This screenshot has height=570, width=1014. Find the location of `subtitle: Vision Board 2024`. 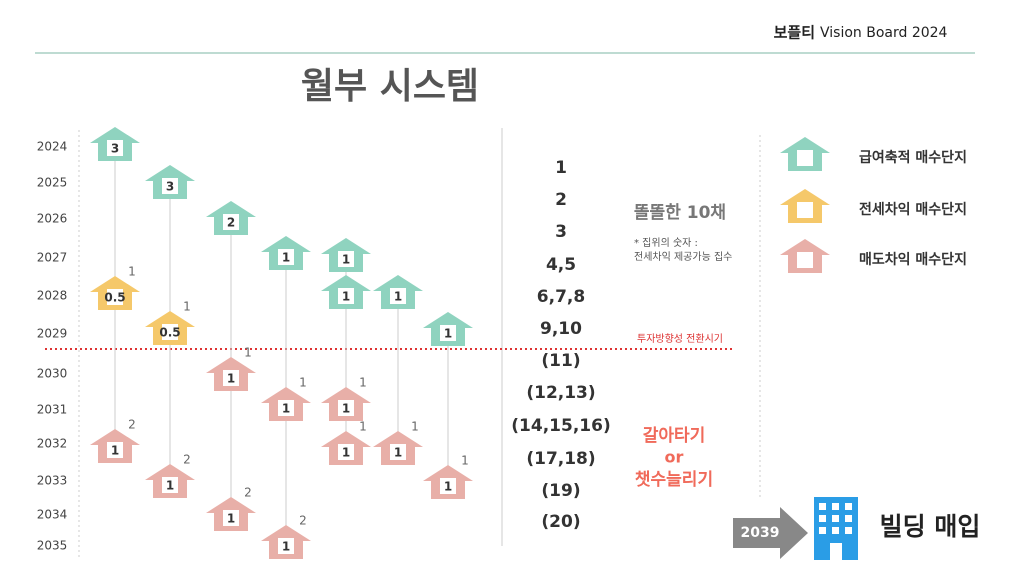

subtitle: Vision Board 2024 is located at coordinates (884, 33).